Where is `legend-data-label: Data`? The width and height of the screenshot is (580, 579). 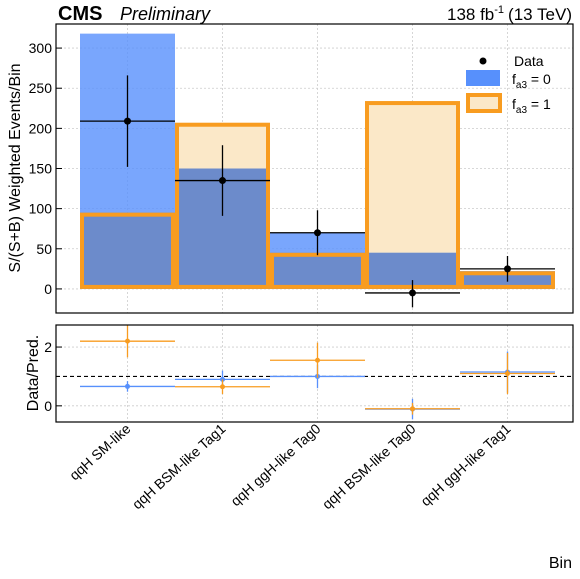 legend-data-label: Data is located at coordinates (529, 61).